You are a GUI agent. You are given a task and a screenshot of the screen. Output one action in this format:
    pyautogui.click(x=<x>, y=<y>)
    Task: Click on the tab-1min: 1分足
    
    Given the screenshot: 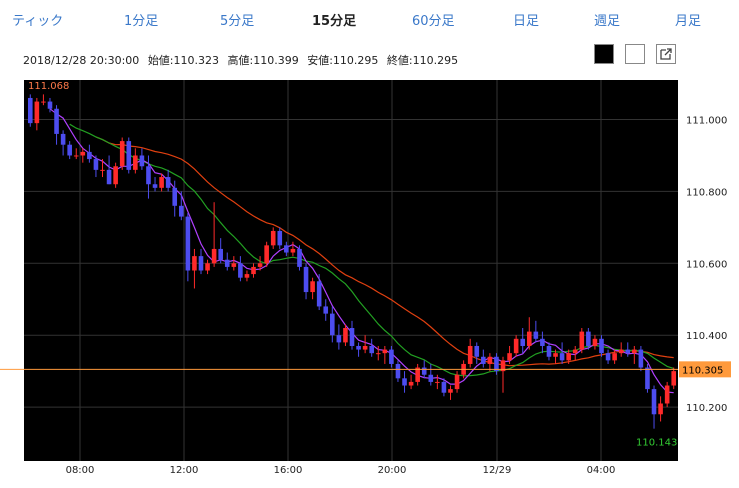 What is the action you would take?
    pyautogui.click(x=141, y=21)
    